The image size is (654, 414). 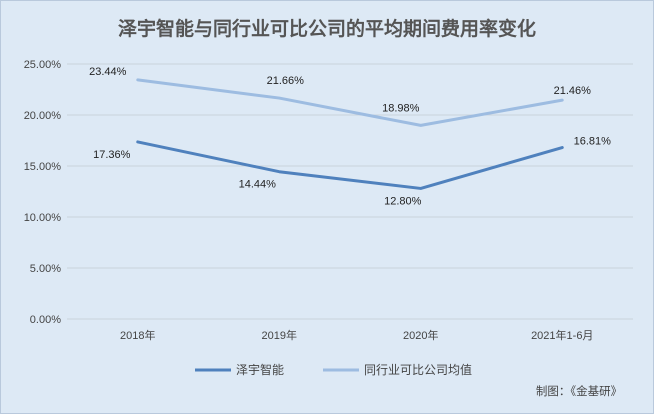 What do you see at coordinates (137, 335) in the screenshot?
I see `x-tick-label: 2018年` at bounding box center [137, 335].